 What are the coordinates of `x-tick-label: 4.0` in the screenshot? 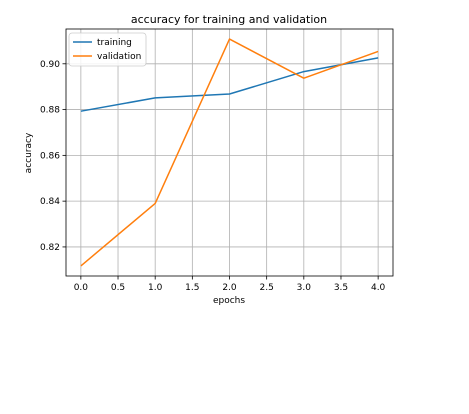 It's located at (378, 288).